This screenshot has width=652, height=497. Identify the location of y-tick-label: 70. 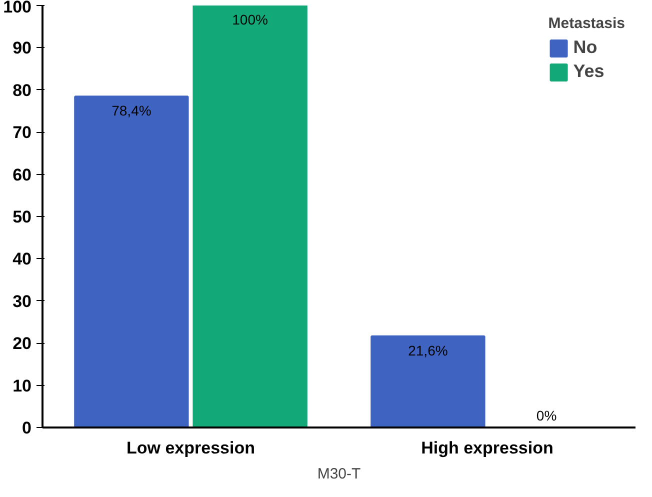
(22, 132).